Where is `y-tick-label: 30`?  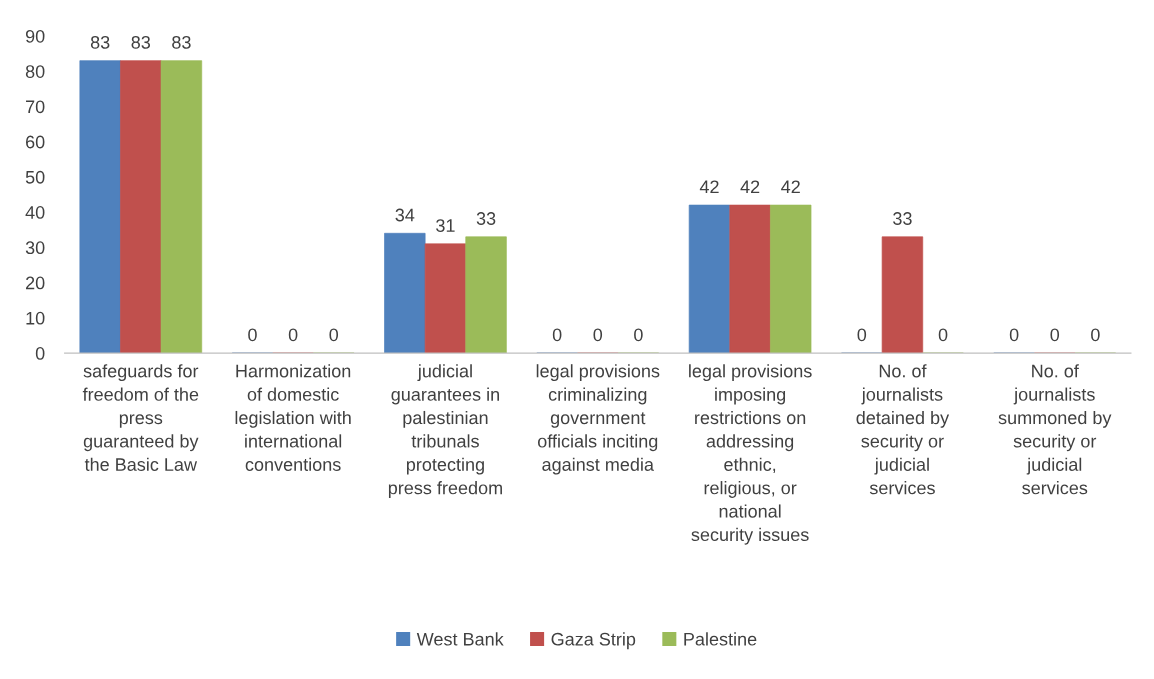
y-tick-label: 30 is located at coordinates (35, 248).